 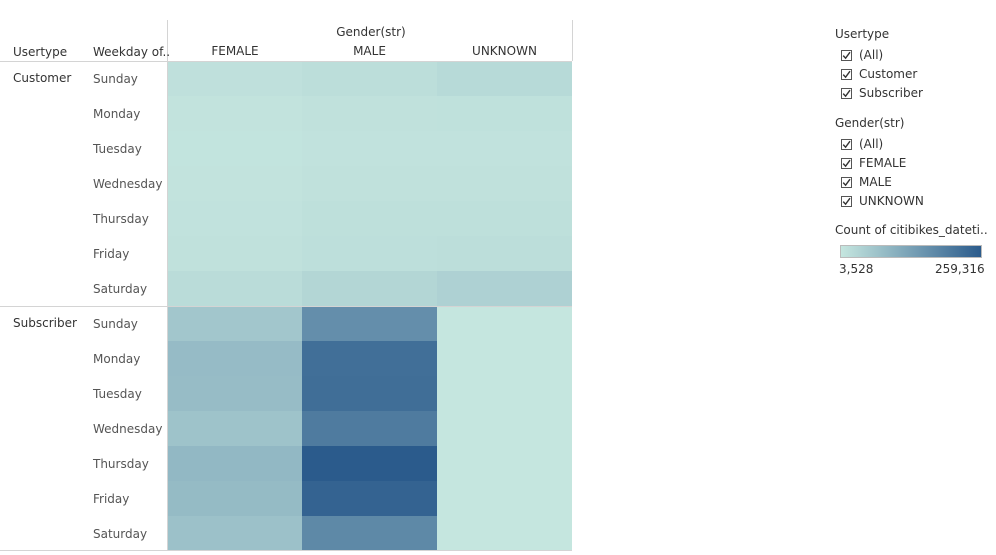 I want to click on heatmap-cell-customer-tuesday-male, so click(x=369, y=148).